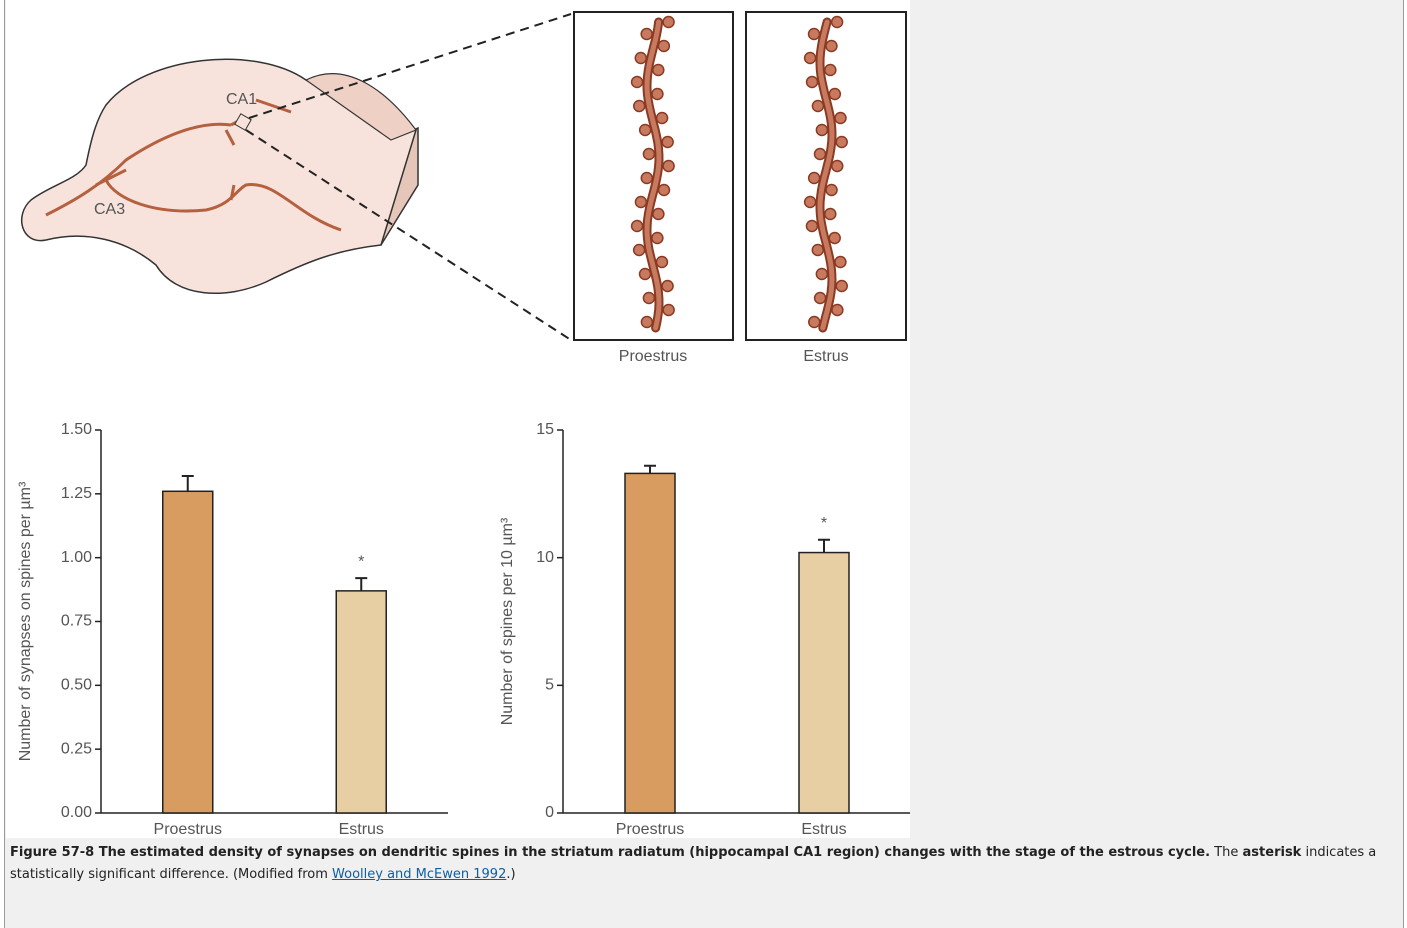 This screenshot has width=1407, height=928. What do you see at coordinates (1272, 852) in the screenshot?
I see `caption-bold: asterisk` at bounding box center [1272, 852].